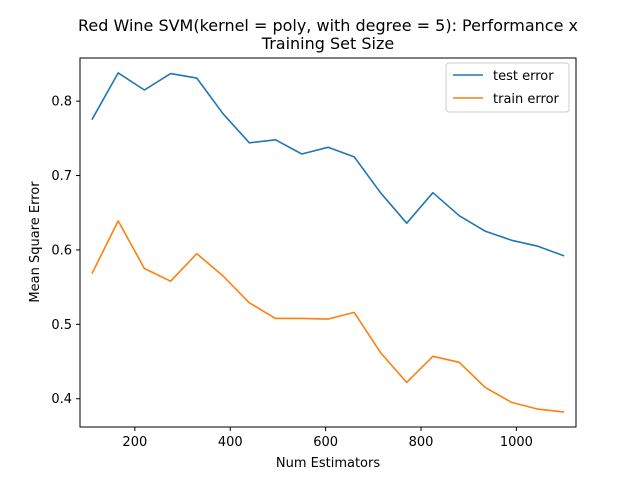 The width and height of the screenshot is (640, 480). I want to click on y-tick-label: 0.6, so click(61, 250).